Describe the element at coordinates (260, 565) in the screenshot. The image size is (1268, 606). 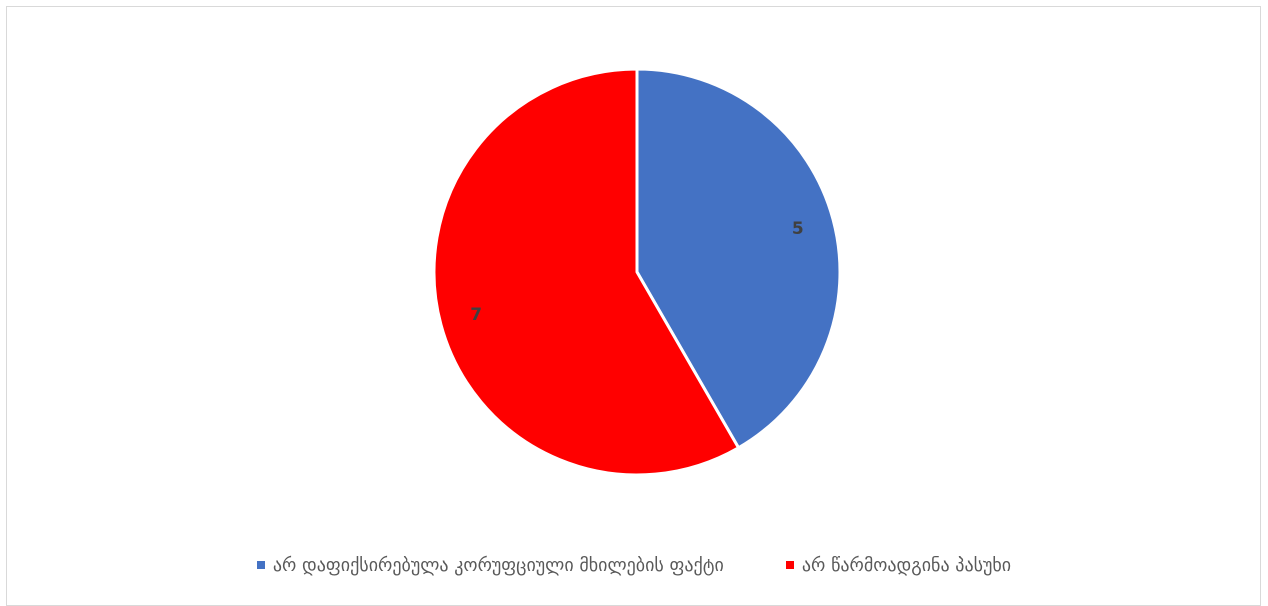
I see `legend-swatch-blue` at that location.